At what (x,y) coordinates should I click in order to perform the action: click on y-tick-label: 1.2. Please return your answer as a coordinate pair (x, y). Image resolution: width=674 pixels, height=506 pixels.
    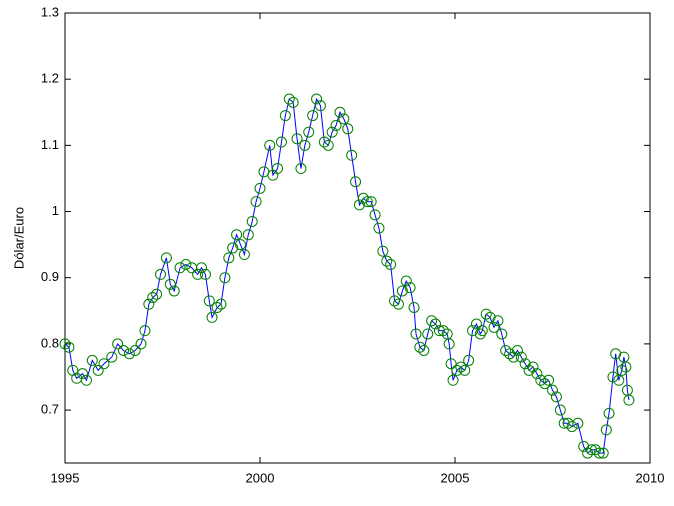
    Looking at the image, I should click on (50, 78).